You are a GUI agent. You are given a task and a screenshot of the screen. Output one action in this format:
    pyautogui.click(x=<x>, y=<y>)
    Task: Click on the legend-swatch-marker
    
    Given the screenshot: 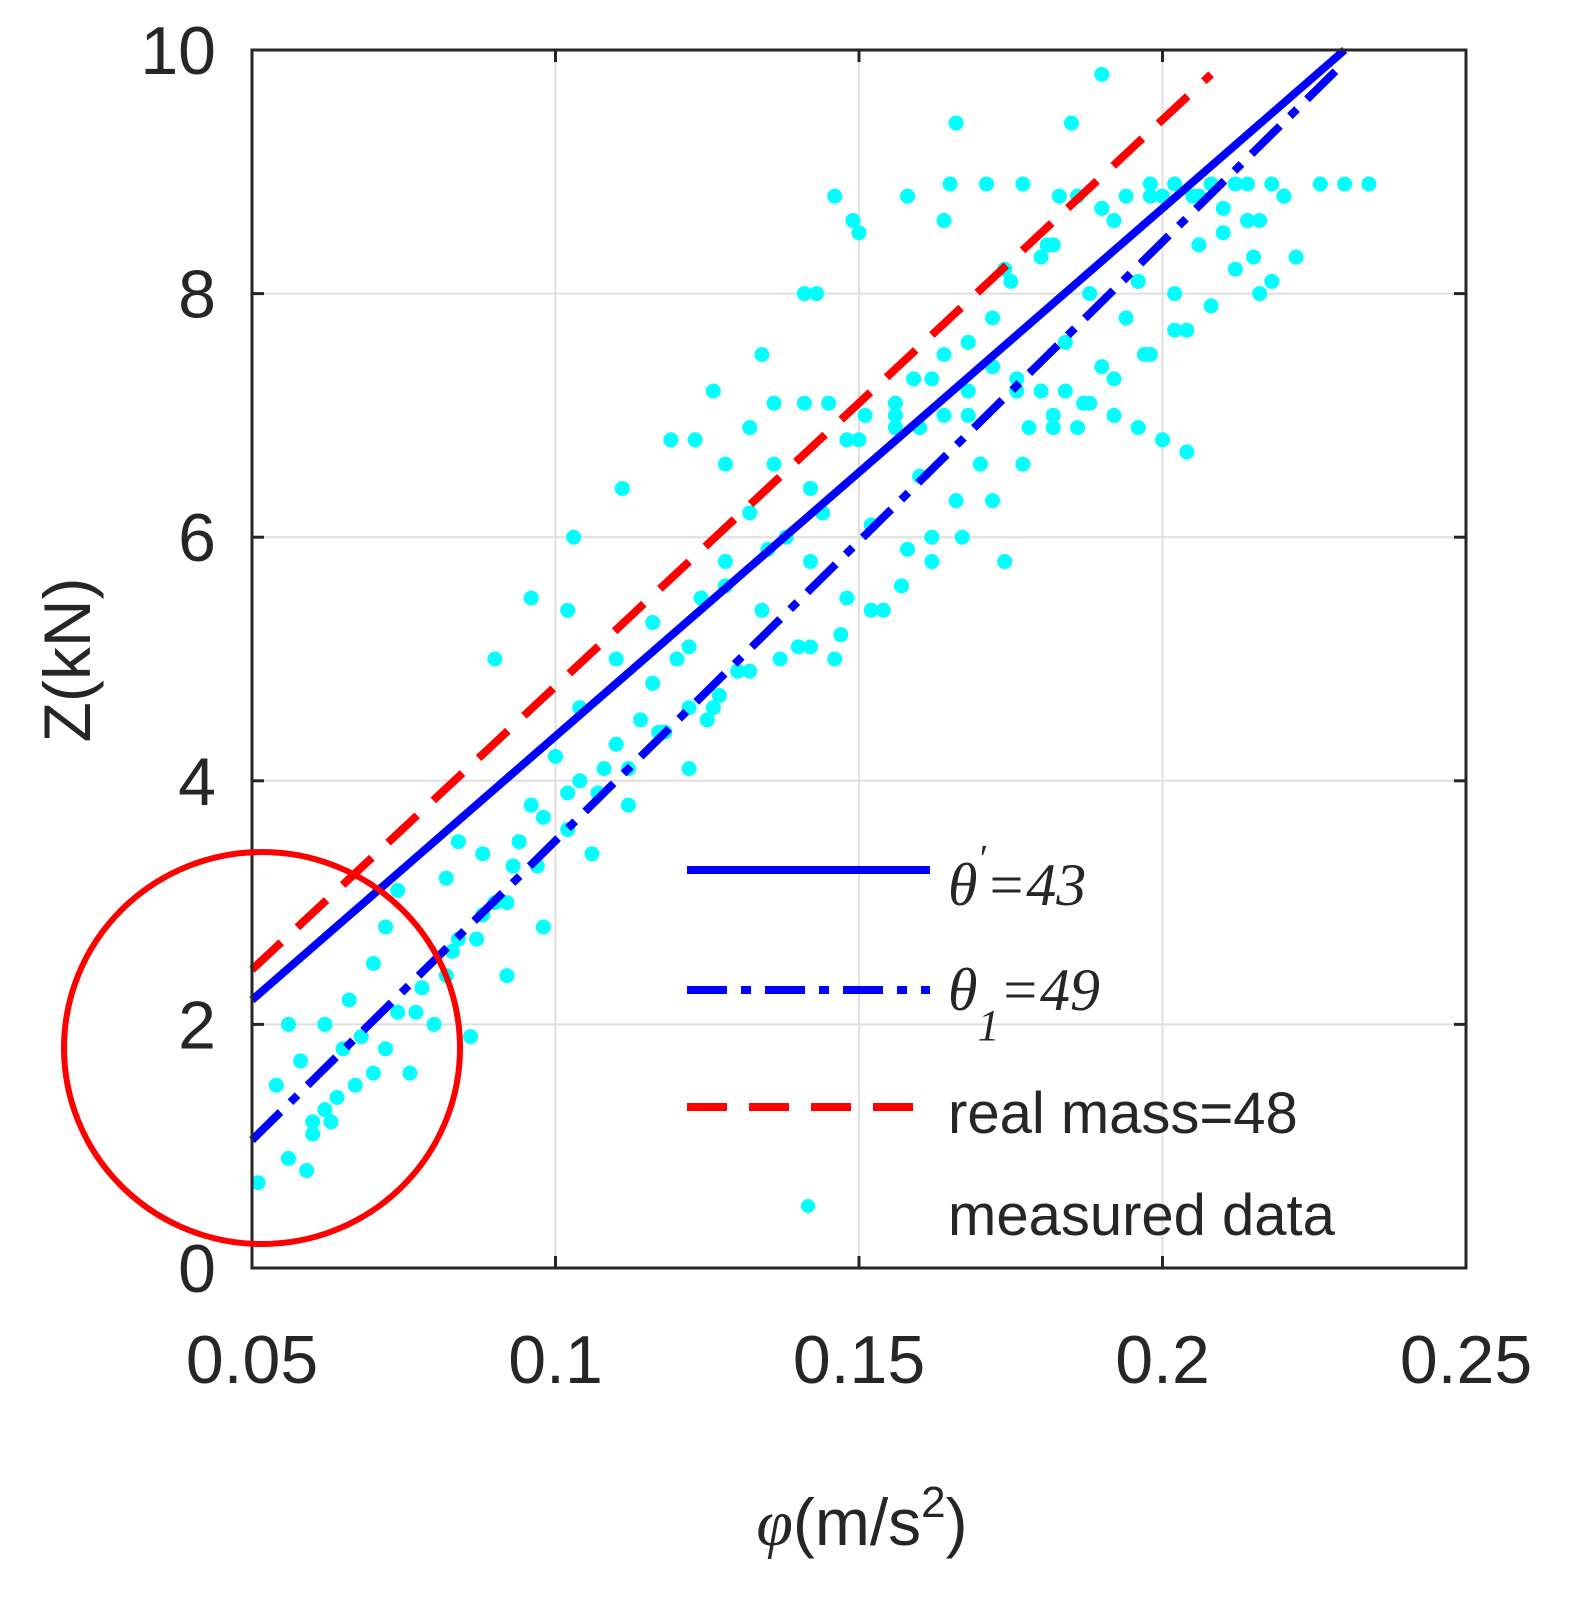 What is the action you would take?
    pyautogui.click(x=808, y=1206)
    